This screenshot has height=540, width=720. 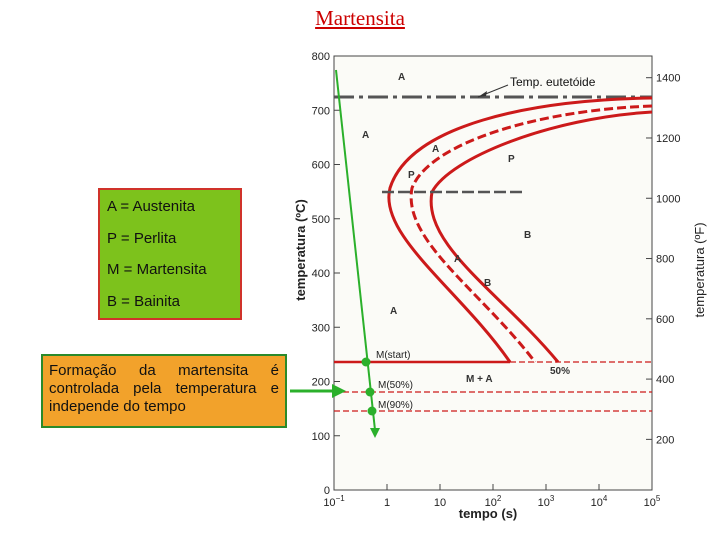 What do you see at coordinates (488, 513) in the screenshot?
I see `x-axis-title: tempo (s)` at bounding box center [488, 513].